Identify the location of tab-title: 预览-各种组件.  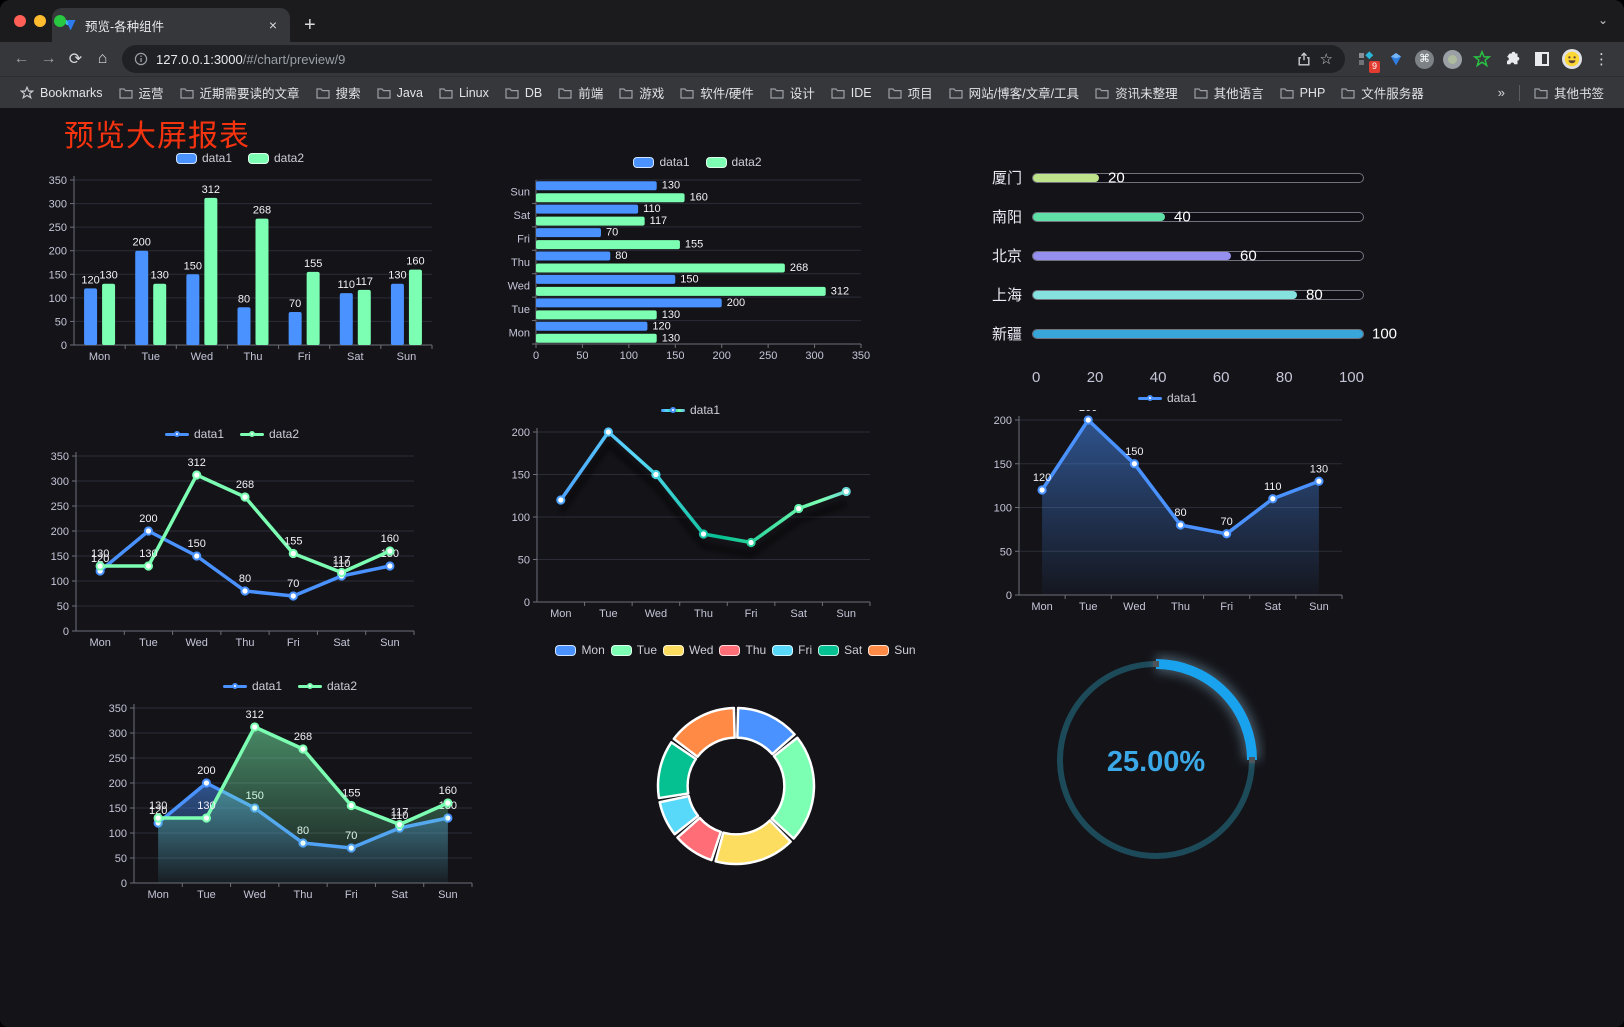
(125, 26).